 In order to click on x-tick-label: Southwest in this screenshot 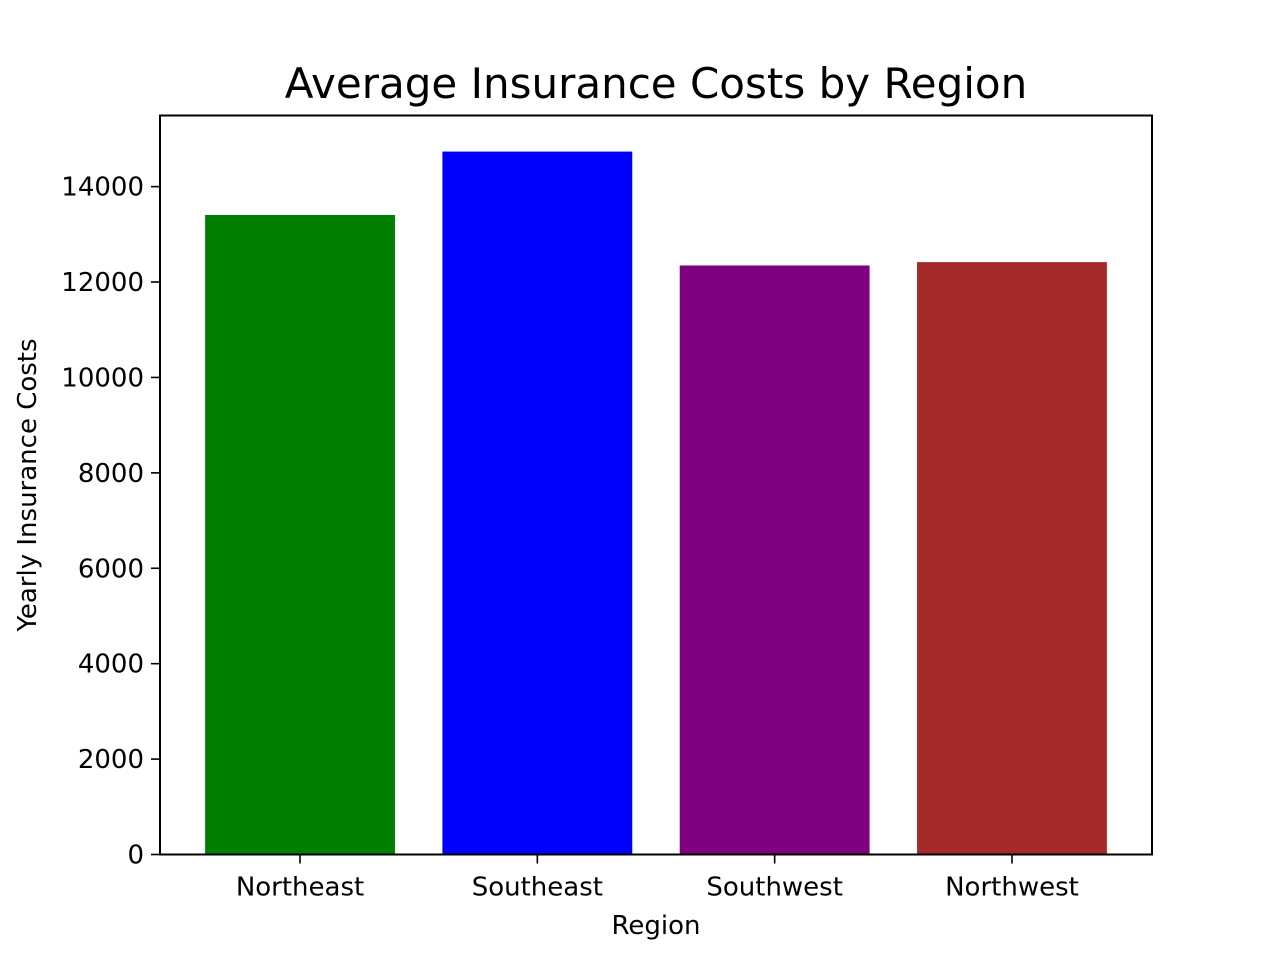, I will do `click(774, 888)`.